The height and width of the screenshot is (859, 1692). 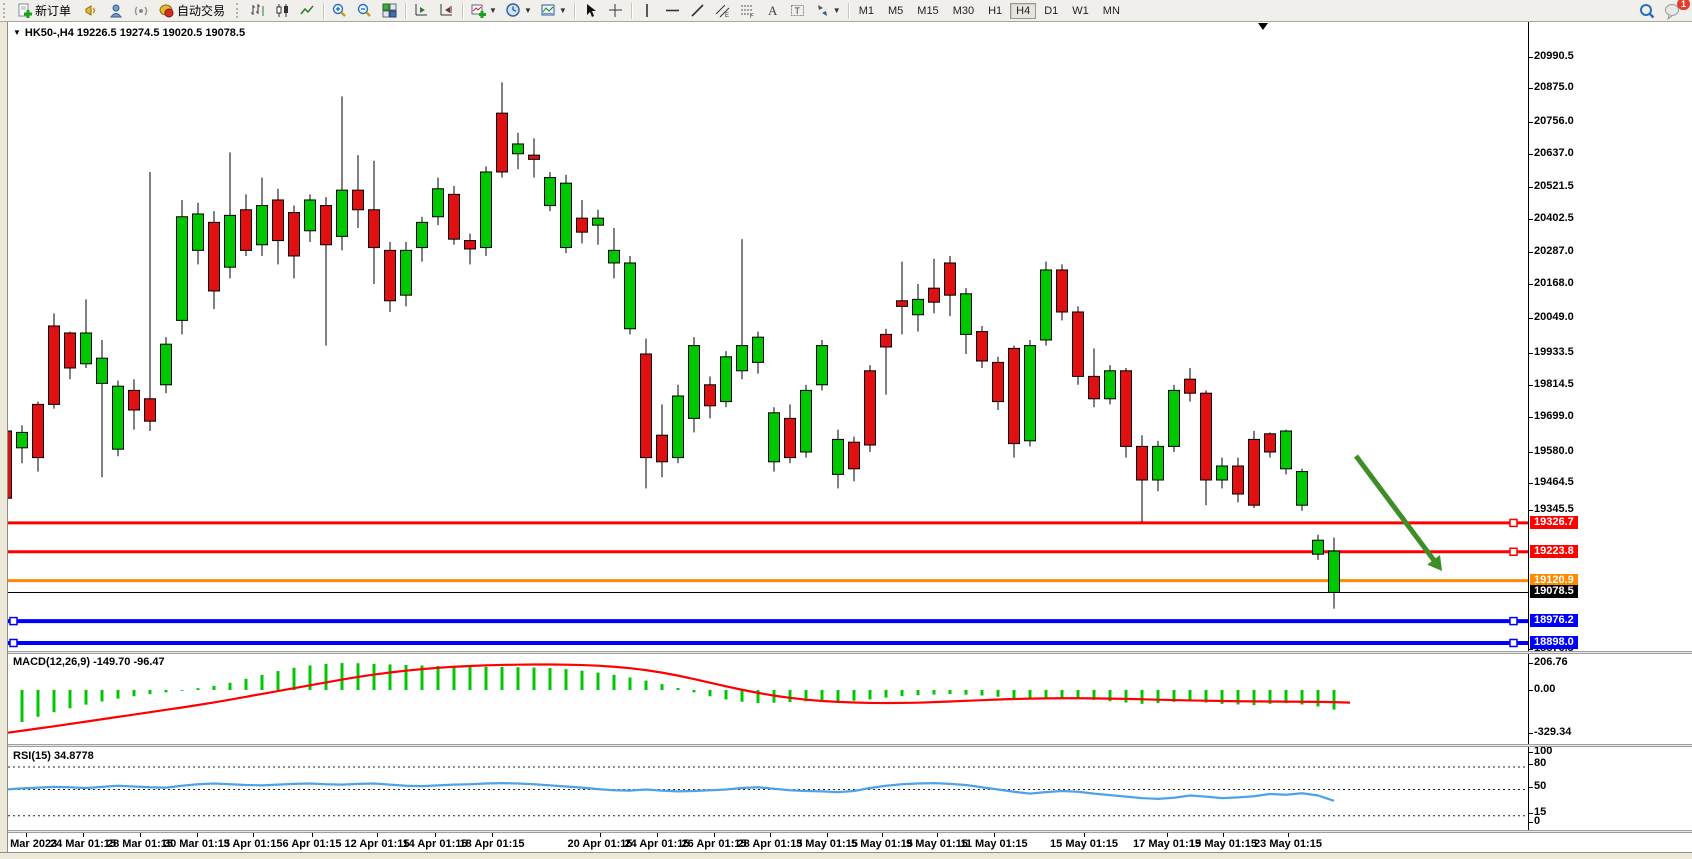 I want to click on rsi-indicator-label: RSI(15) 34.8778, so click(x=53, y=756).